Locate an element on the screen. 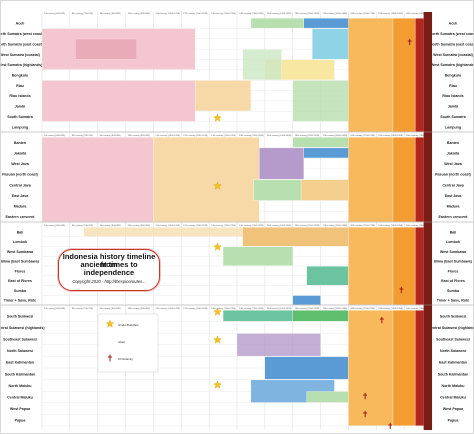 The width and height of the screenshot is (474, 434). majapahit-block is located at coordinates (206, 179).